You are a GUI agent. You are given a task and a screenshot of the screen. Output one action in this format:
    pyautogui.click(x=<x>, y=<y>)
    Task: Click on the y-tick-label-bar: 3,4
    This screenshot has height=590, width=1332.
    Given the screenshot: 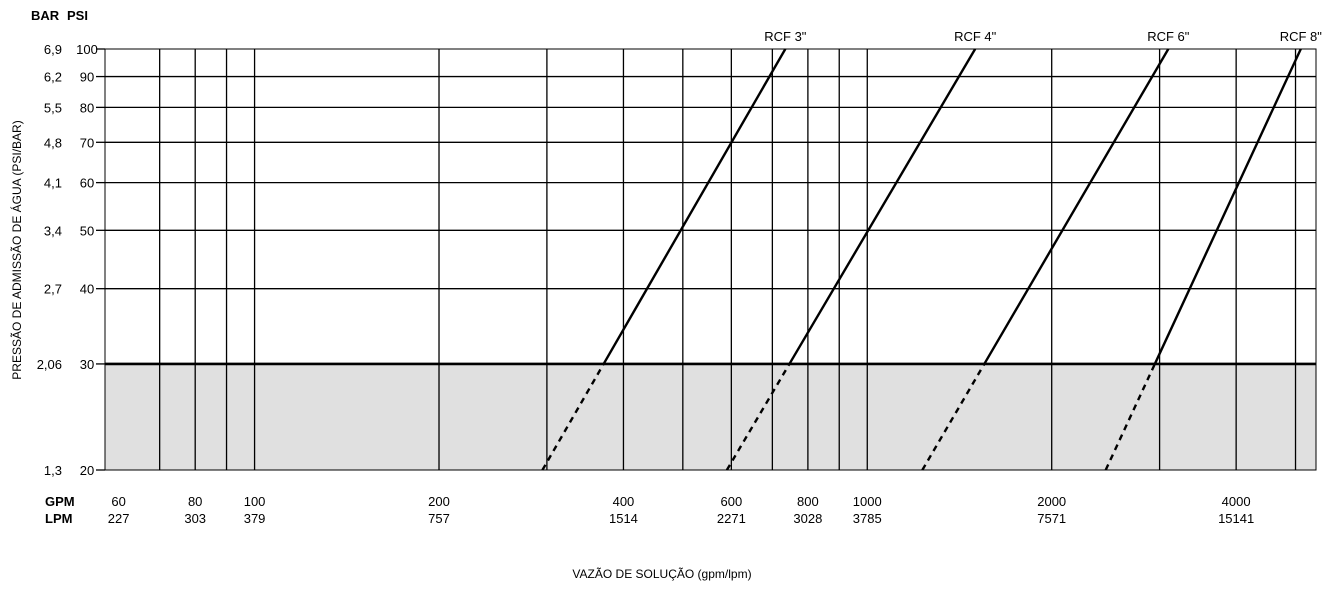 What is the action you would take?
    pyautogui.click(x=53, y=230)
    